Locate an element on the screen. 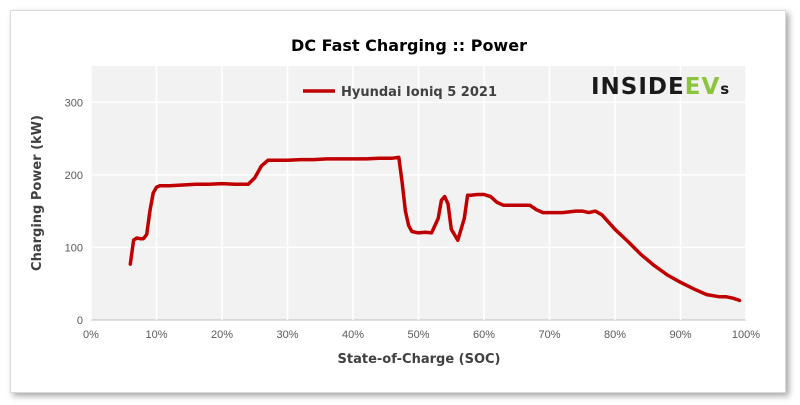 This screenshot has width=800, height=405. insideevs-logo: INSIDEEVs is located at coordinates (660, 87).